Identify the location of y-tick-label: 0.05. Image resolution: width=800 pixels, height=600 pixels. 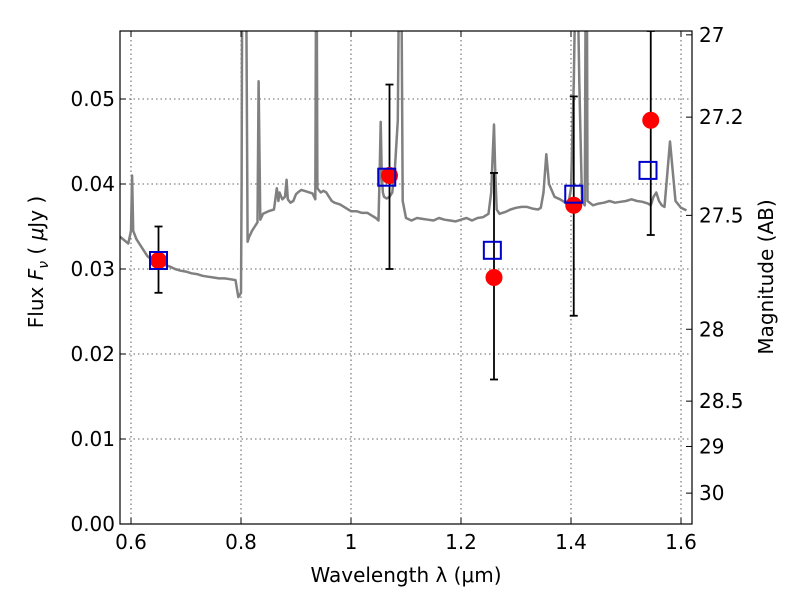
(92, 99).